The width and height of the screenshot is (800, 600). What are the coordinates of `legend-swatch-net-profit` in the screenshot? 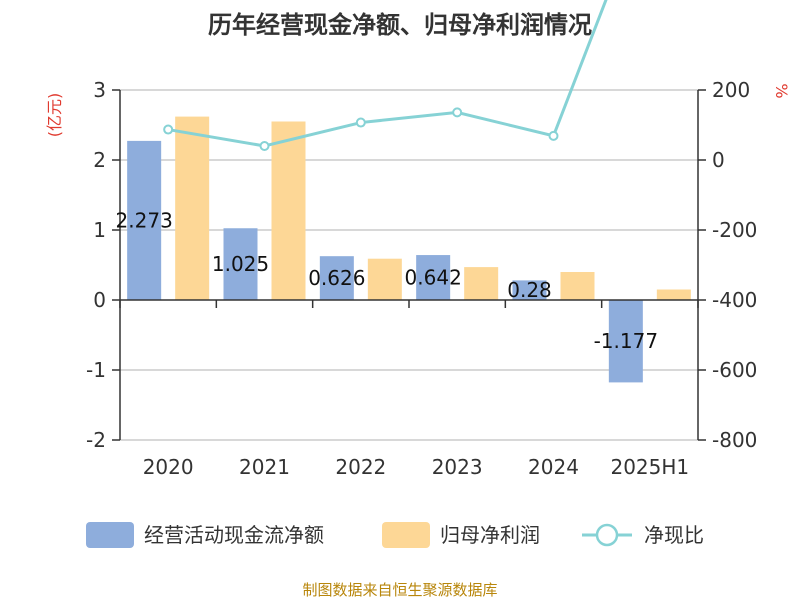 It's located at (406, 535).